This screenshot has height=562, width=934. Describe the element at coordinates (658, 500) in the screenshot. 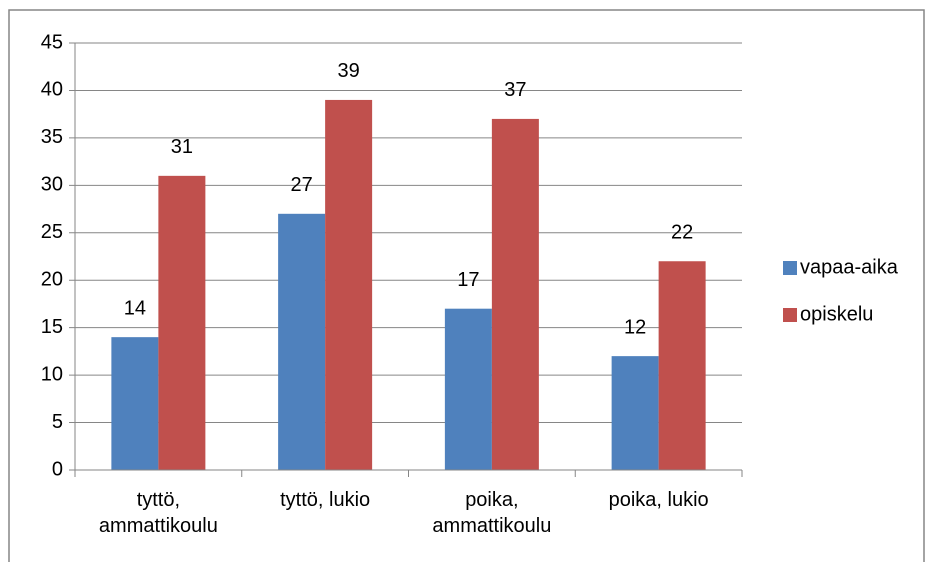

I see `x-tick-label: poika, lukio` at that location.